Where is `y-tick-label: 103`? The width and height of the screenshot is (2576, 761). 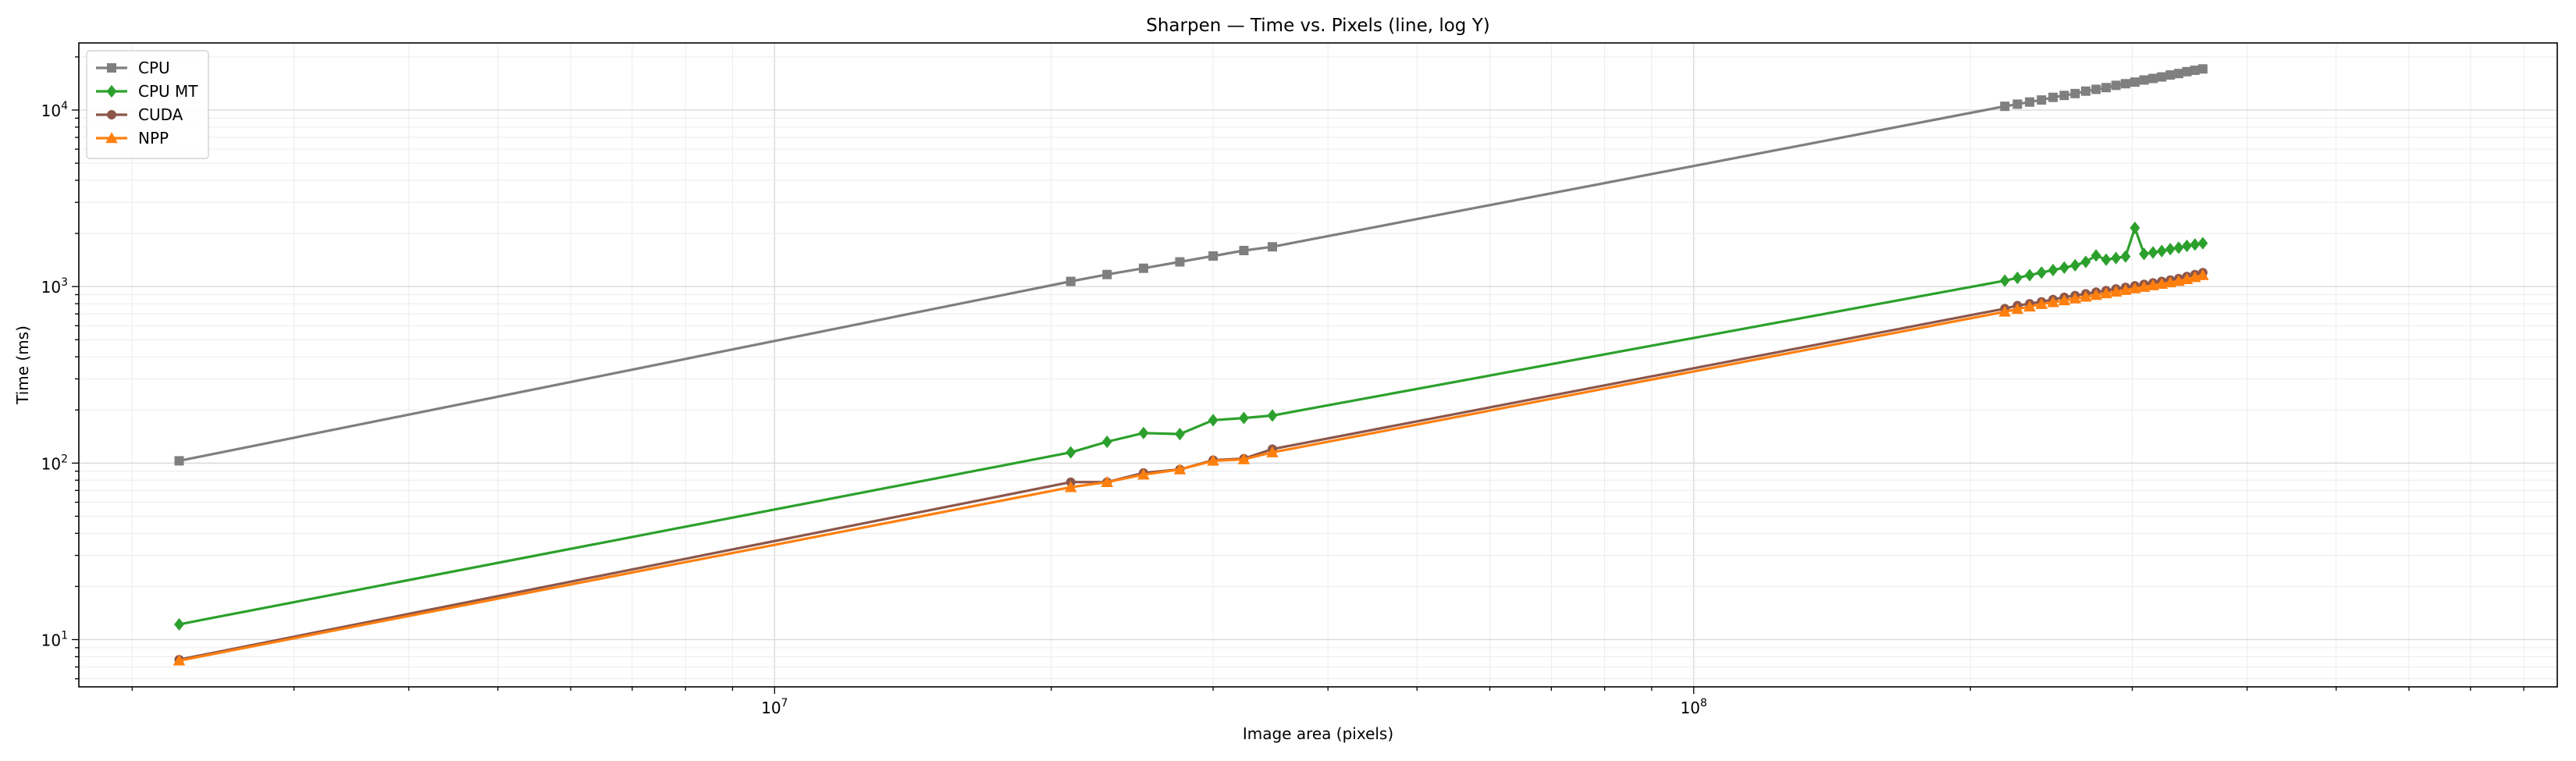
y-tick-label: 103 is located at coordinates (54, 286).